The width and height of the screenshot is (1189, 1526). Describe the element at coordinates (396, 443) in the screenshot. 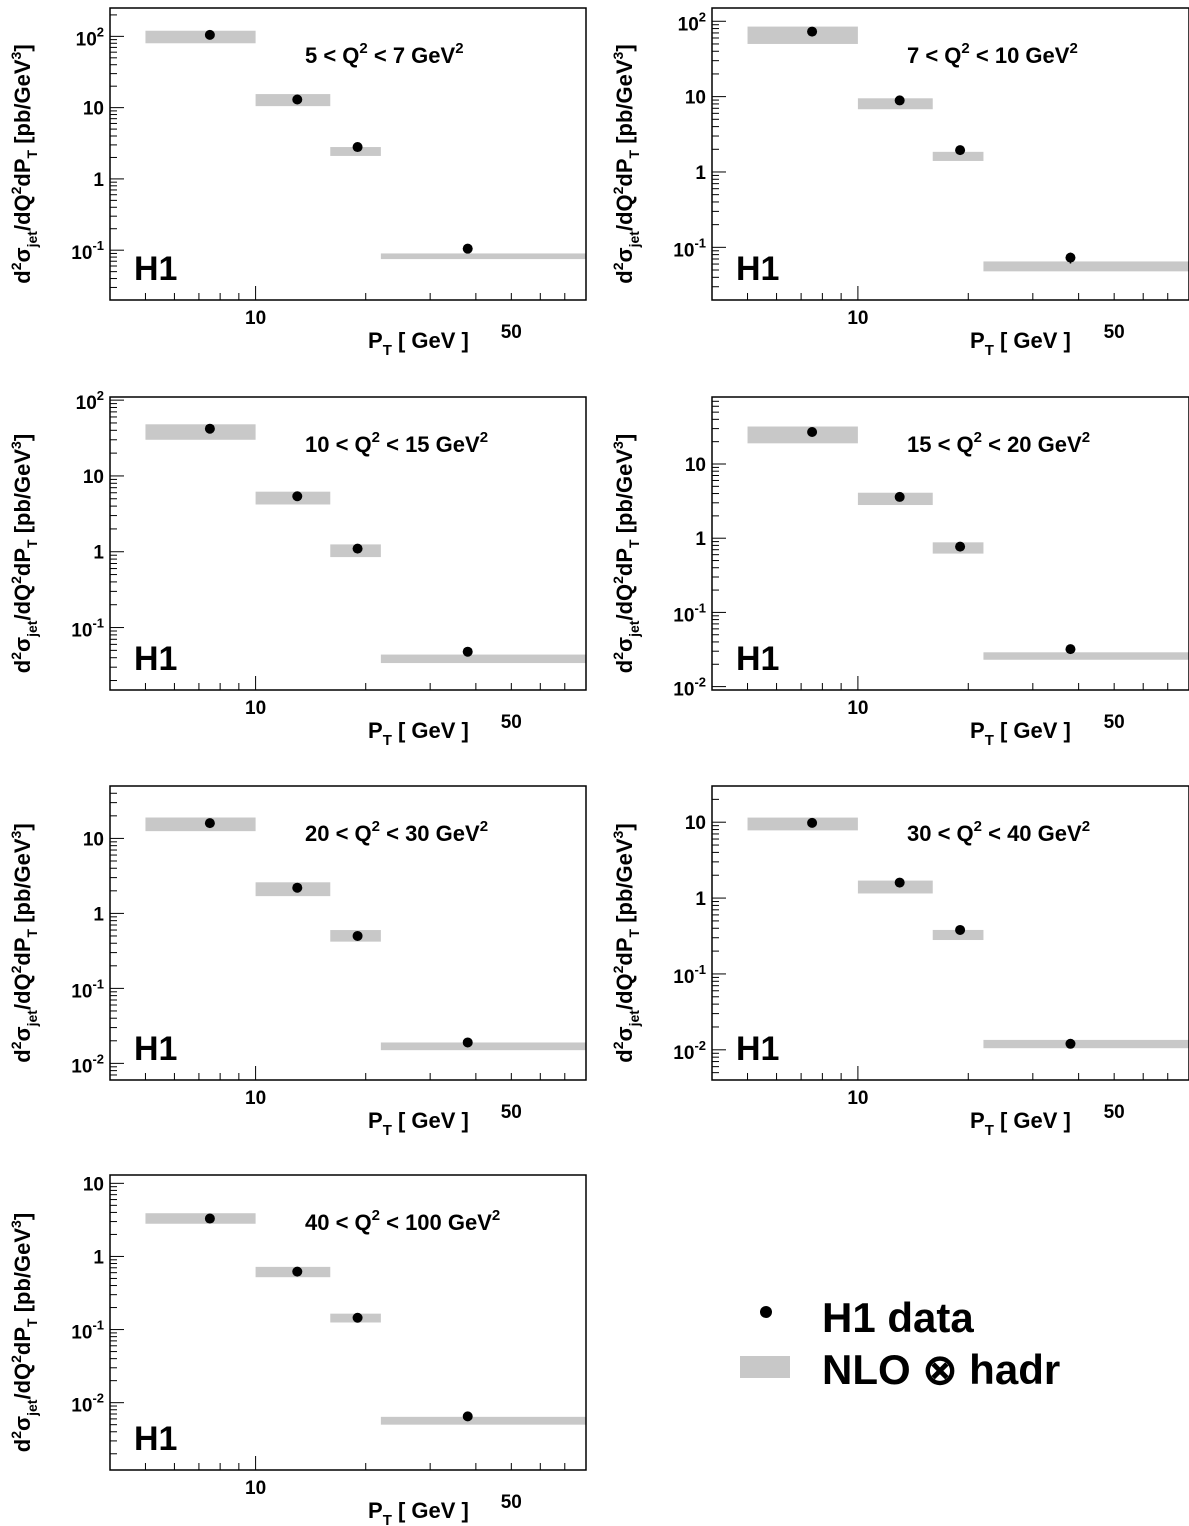

I see `panel-title: 10 < Q2 < 15 GeV2` at that location.